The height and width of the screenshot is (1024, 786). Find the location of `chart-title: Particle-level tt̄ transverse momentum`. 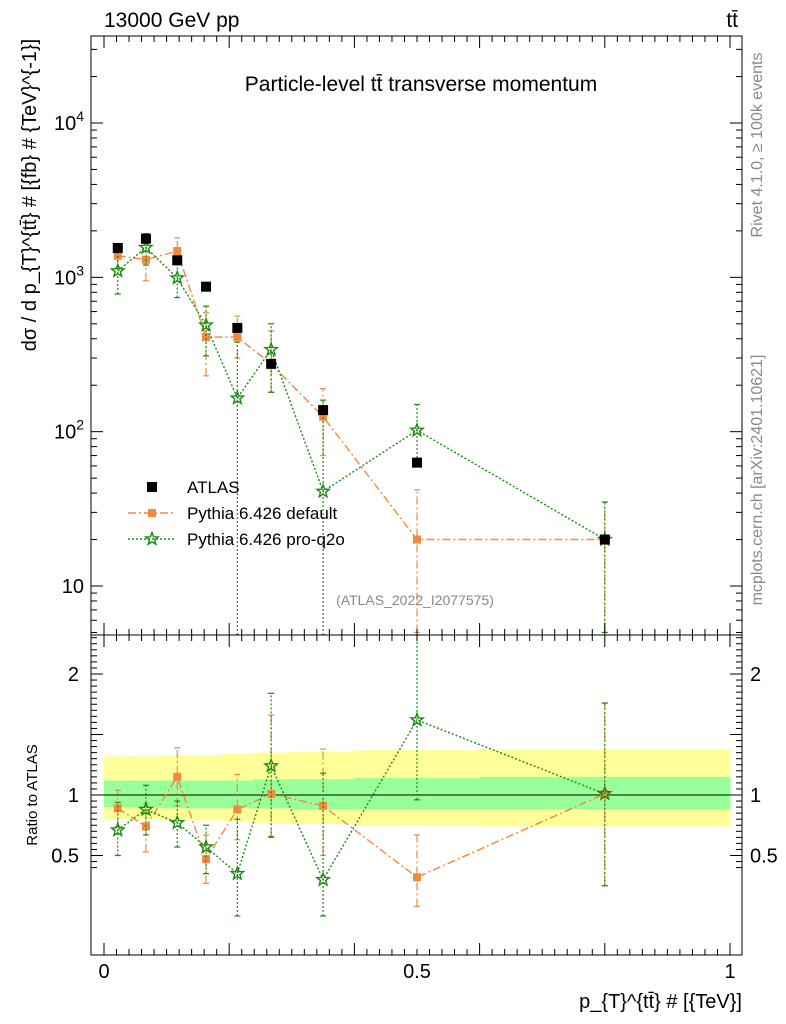

chart-title: Particle-level tt̄ transverse momentum is located at coordinates (421, 84).